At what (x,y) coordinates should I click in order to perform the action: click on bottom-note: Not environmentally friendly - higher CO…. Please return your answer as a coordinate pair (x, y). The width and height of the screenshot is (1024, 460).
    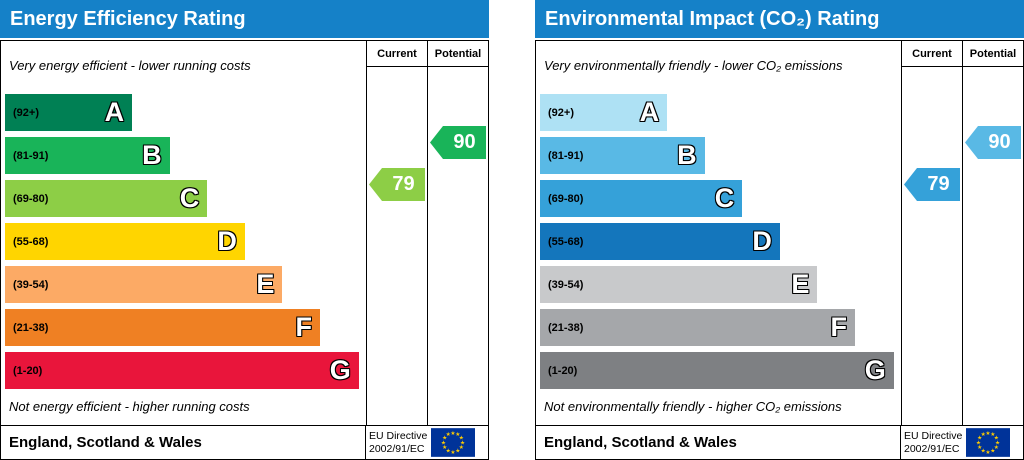
    Looking at the image, I should click on (693, 406).